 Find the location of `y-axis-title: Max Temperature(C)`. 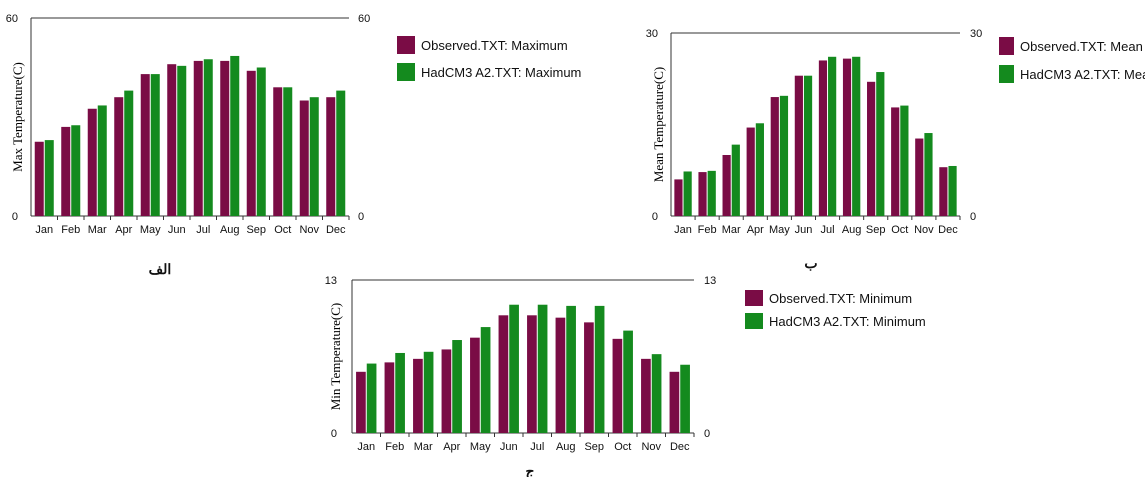

y-axis-title: Max Temperature(C) is located at coordinates (17, 117).